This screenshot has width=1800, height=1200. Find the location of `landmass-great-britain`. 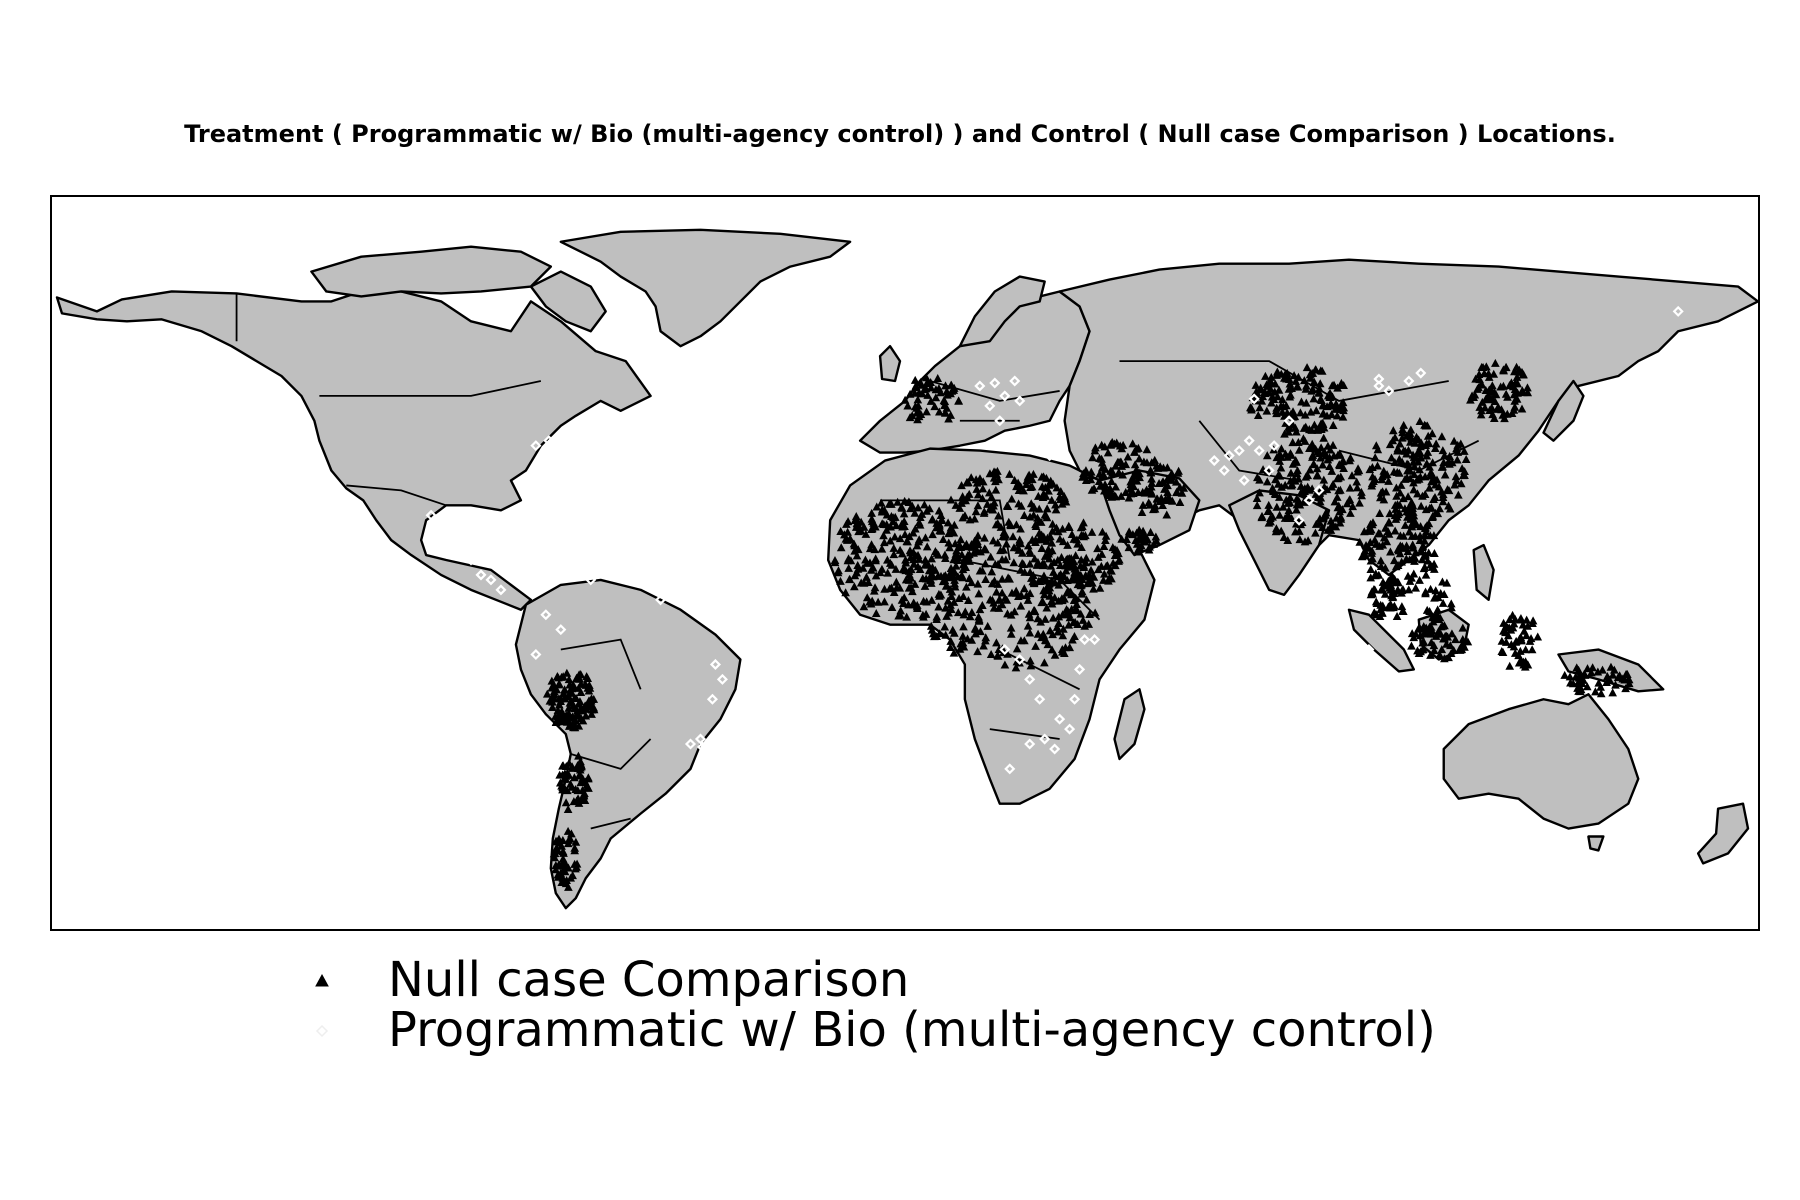

landmass-great-britain is located at coordinates (890, 363).